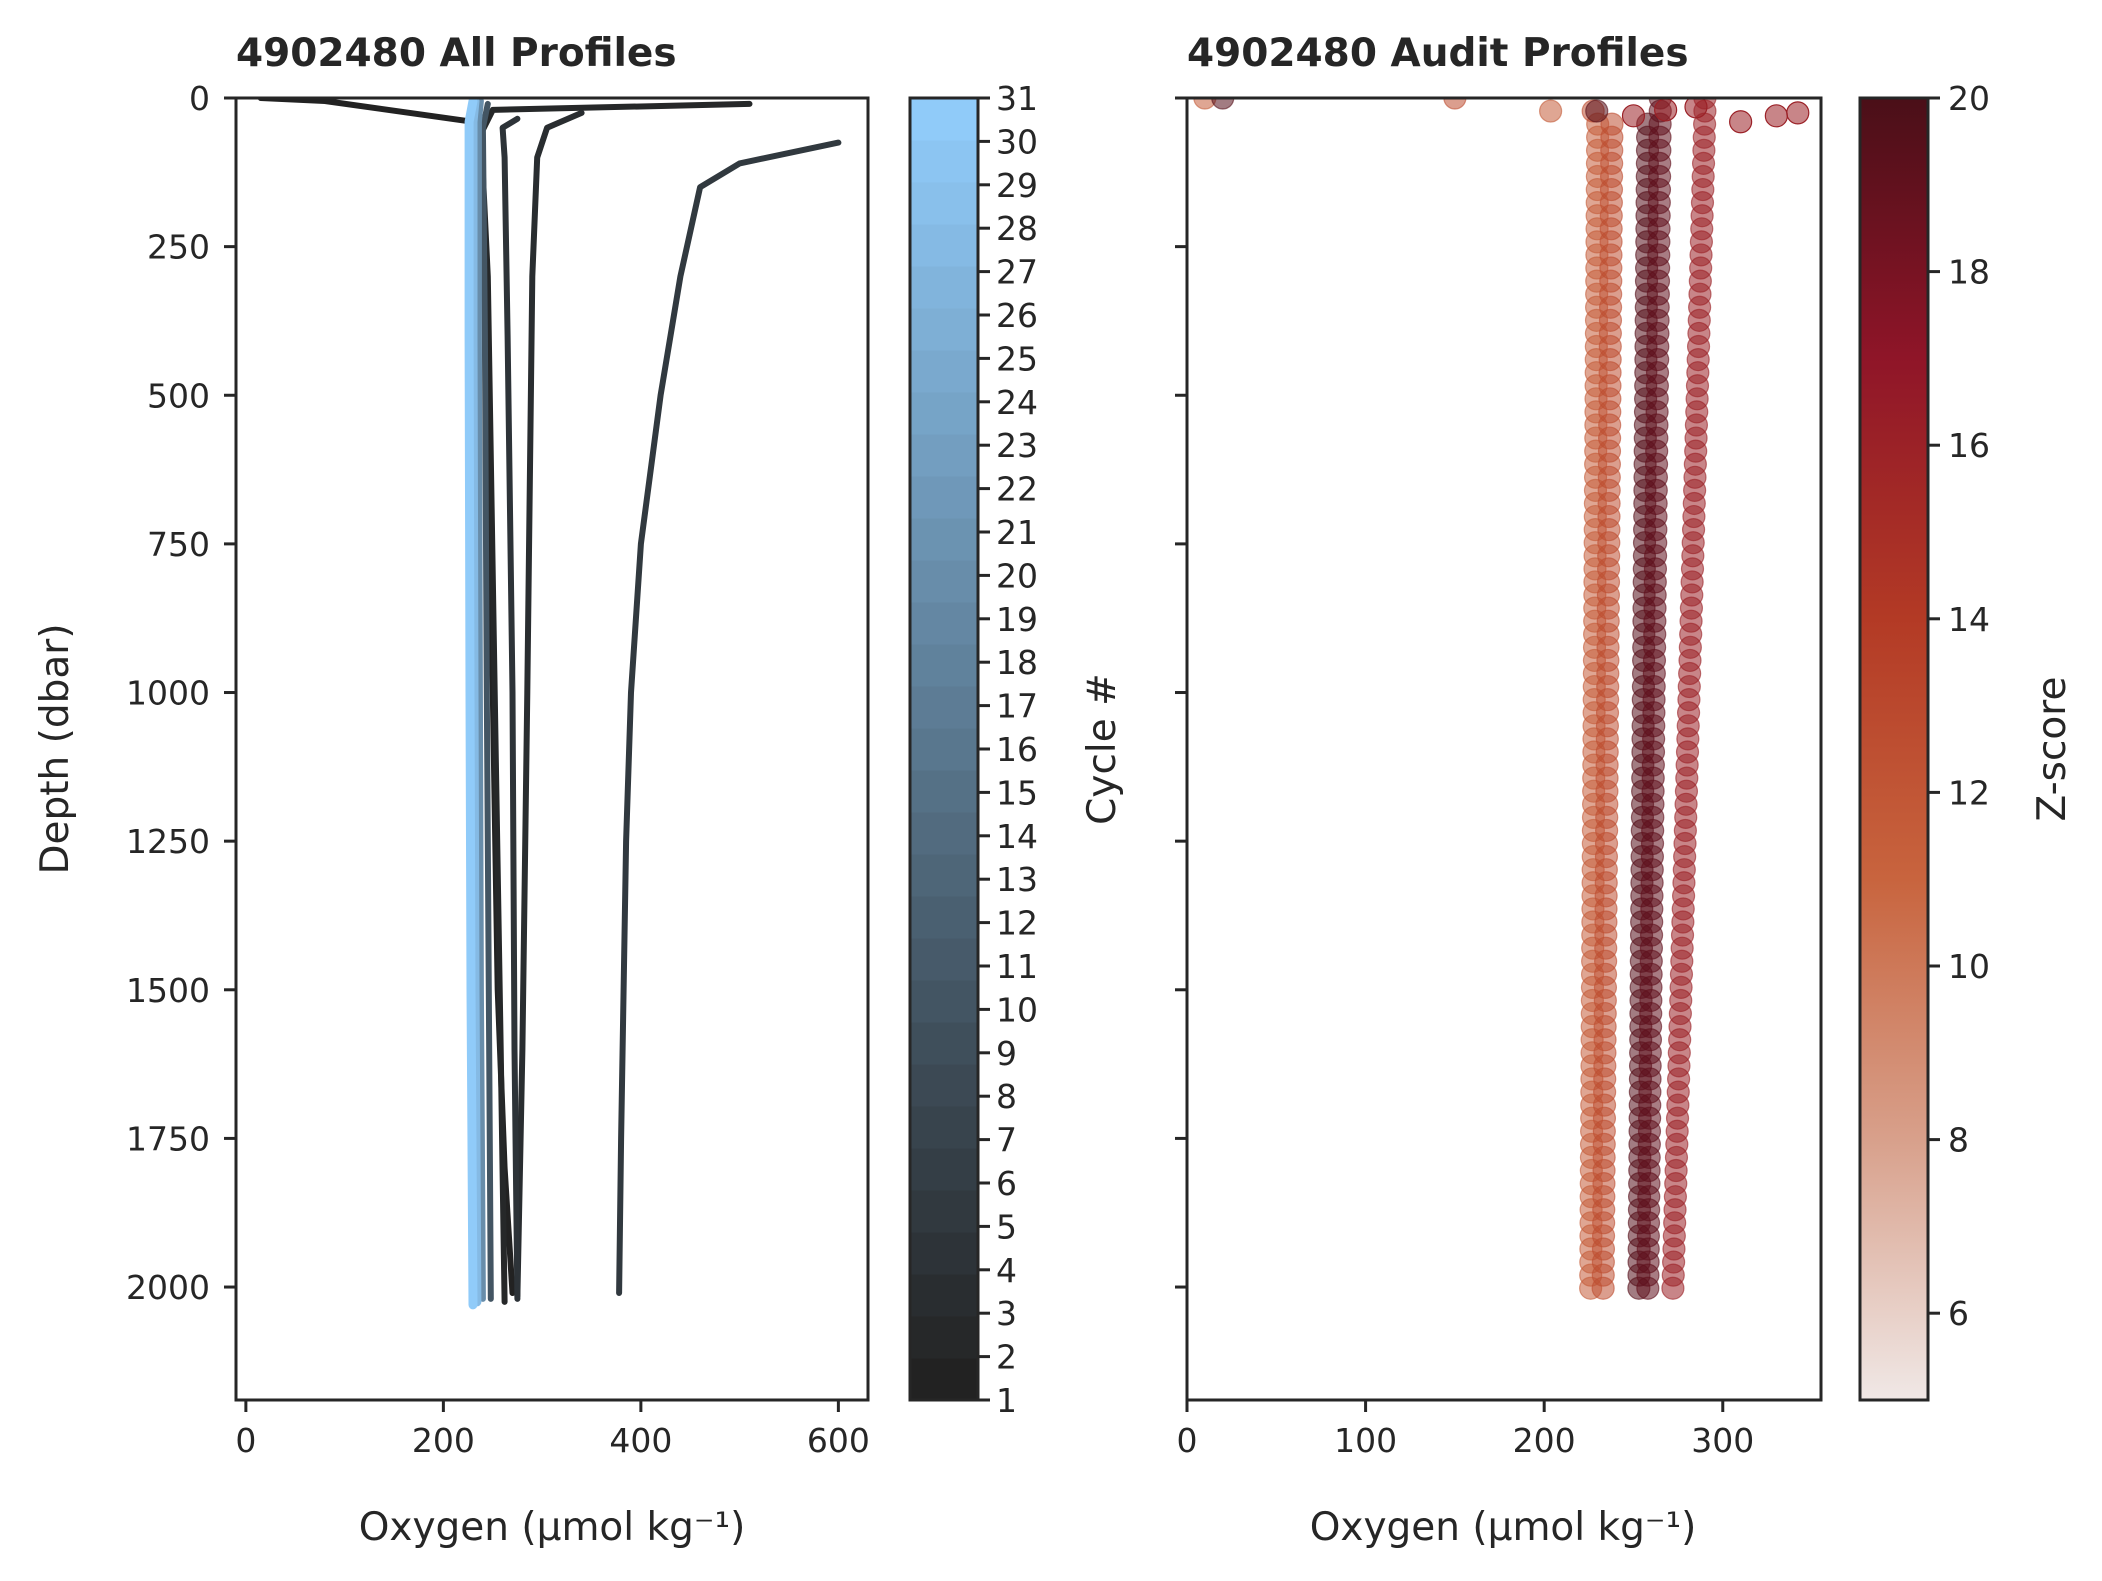 The width and height of the screenshot is (2102, 1581). I want to click on all-profiles-y-label: Depth (dbar), so click(55, 748).